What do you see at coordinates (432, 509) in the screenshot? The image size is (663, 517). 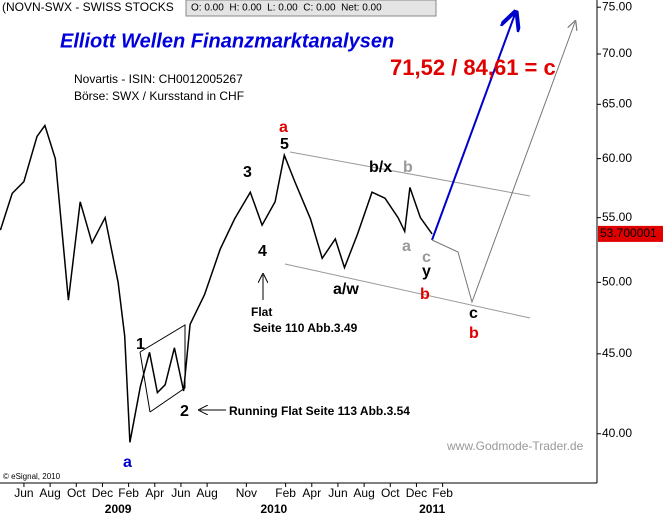 I see `x-year-label: 2011` at bounding box center [432, 509].